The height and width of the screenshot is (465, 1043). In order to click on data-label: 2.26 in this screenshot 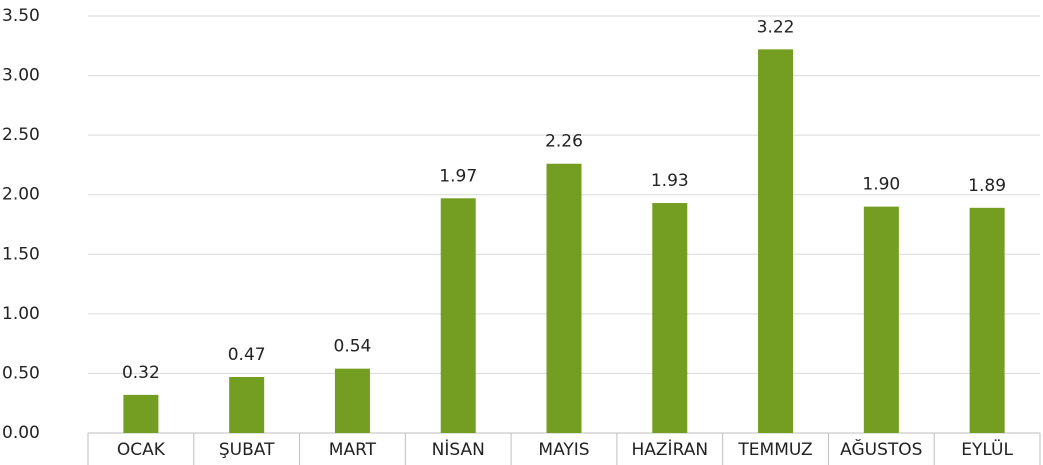, I will do `click(564, 142)`.